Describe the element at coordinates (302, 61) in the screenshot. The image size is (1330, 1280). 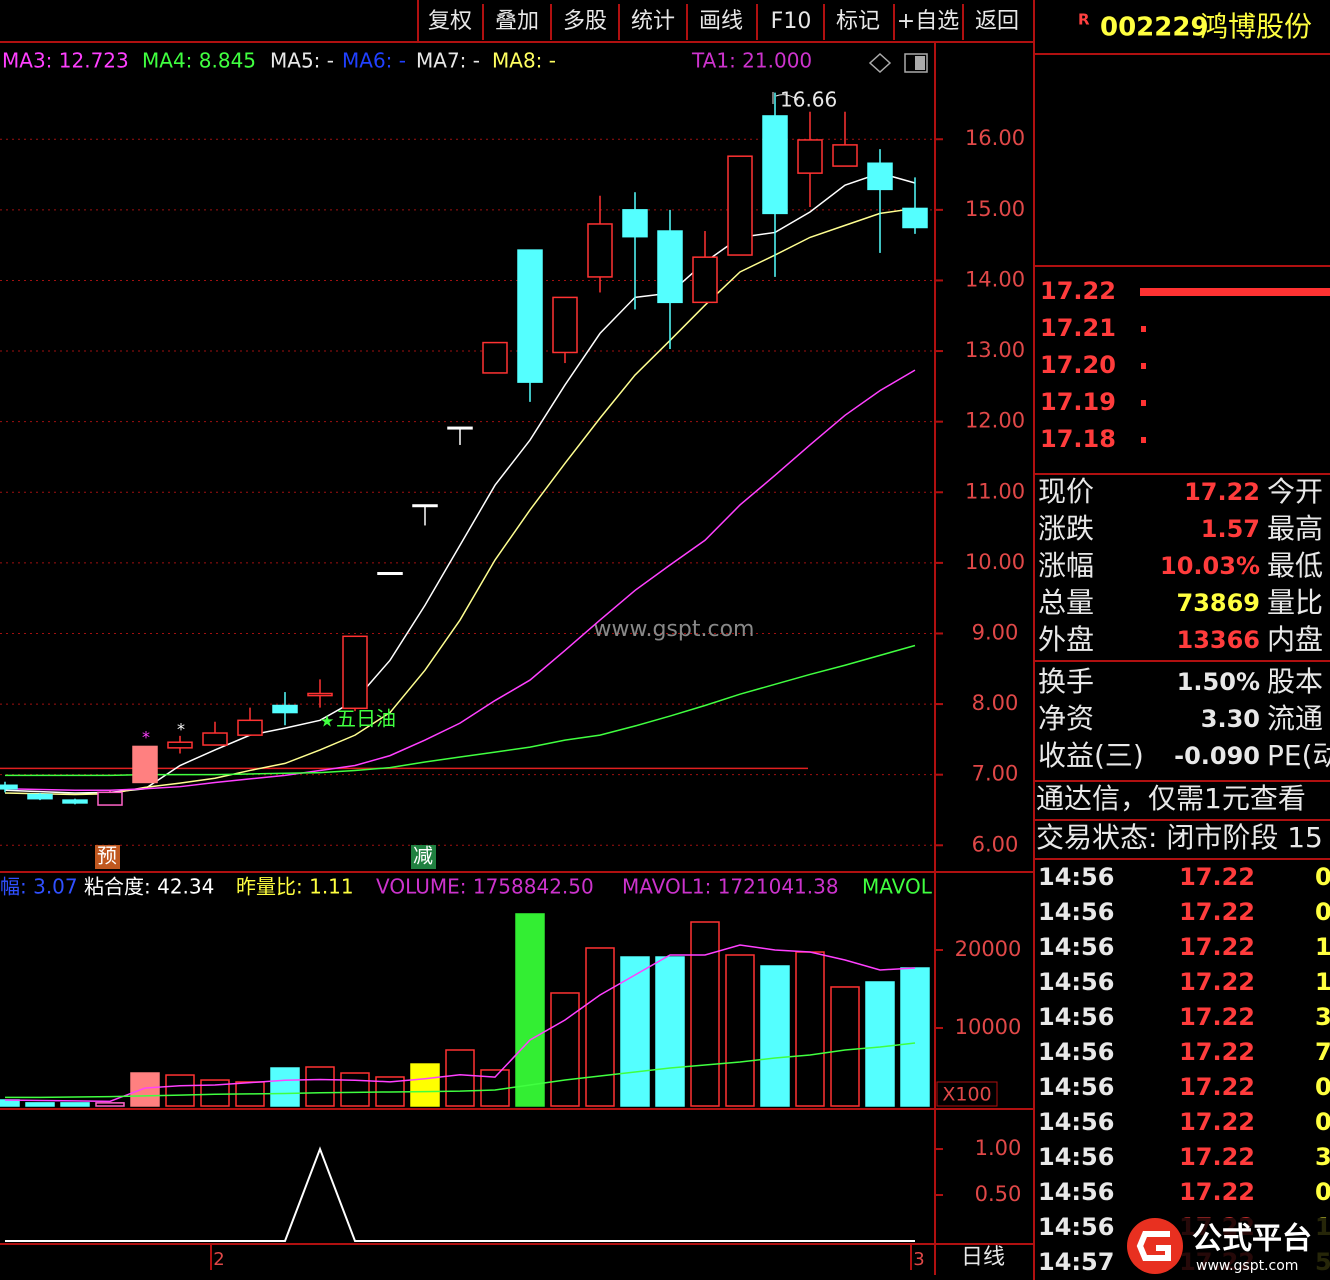
I see `legend-item: MA5: -` at that location.